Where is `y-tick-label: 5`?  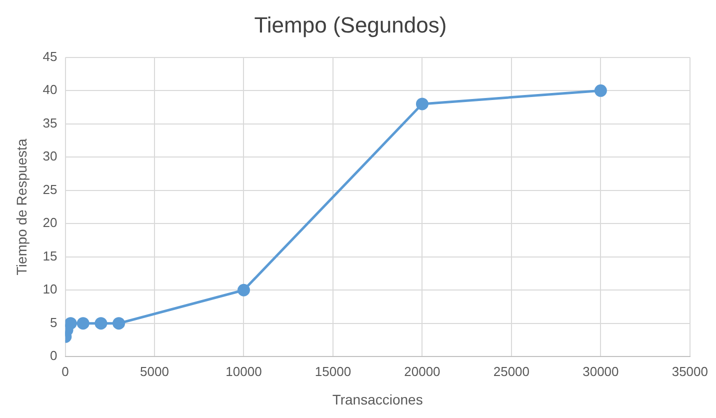 y-tick-label: 5 is located at coordinates (54, 322).